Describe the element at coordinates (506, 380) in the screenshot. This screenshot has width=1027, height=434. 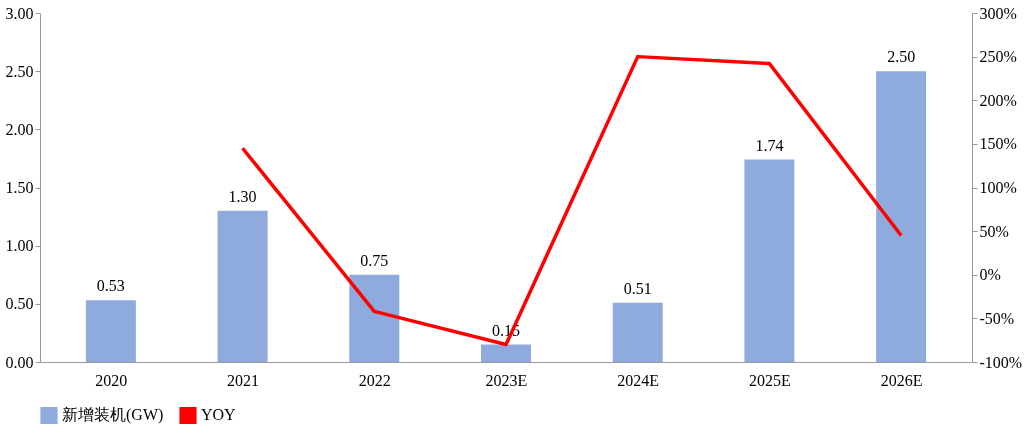
I see `x-tick-label: 2023E` at that location.